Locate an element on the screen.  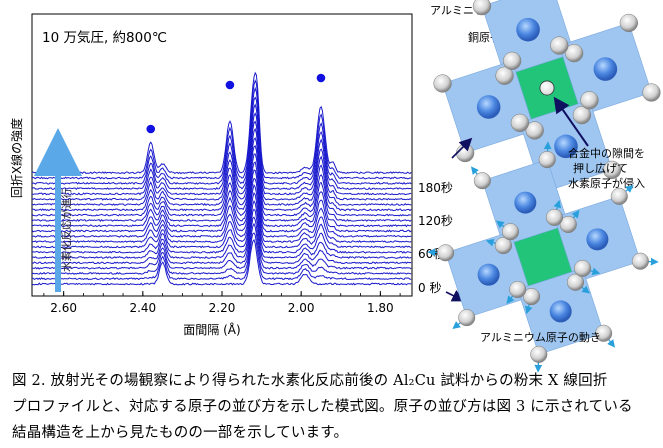
time-label-120: 120秒 is located at coordinates (435, 221).